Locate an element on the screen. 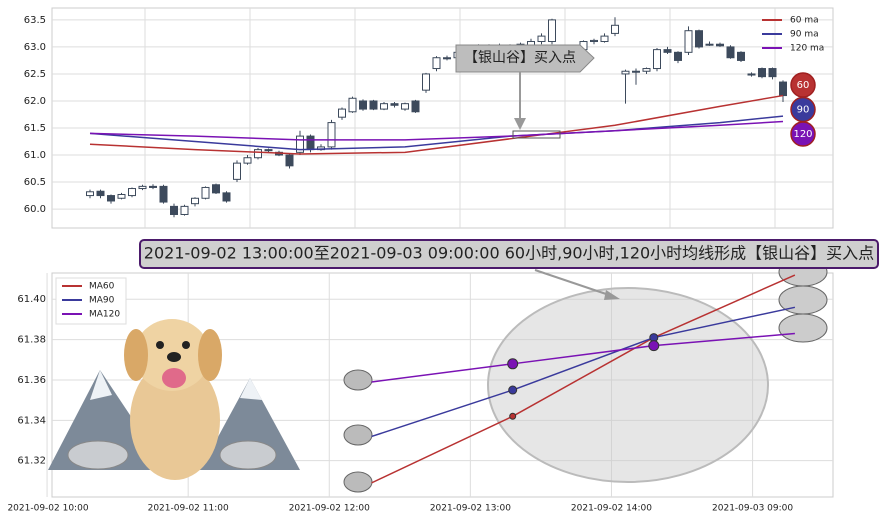  legend-label: MA90 is located at coordinates (102, 301).